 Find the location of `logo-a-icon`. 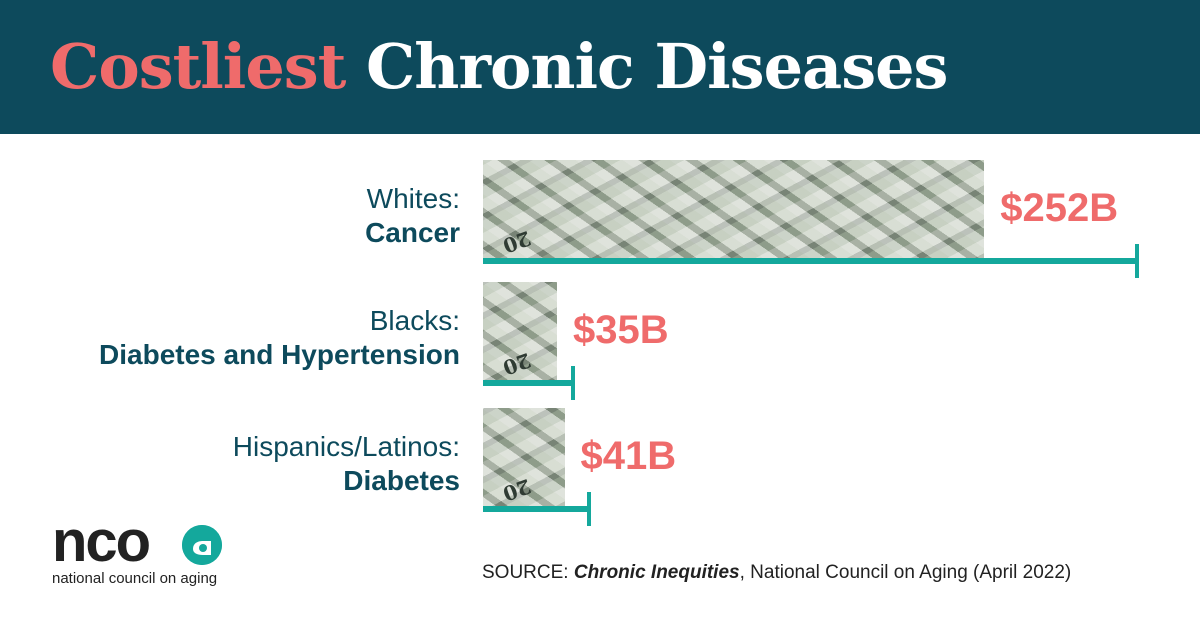

logo-a-icon is located at coordinates (202, 545).